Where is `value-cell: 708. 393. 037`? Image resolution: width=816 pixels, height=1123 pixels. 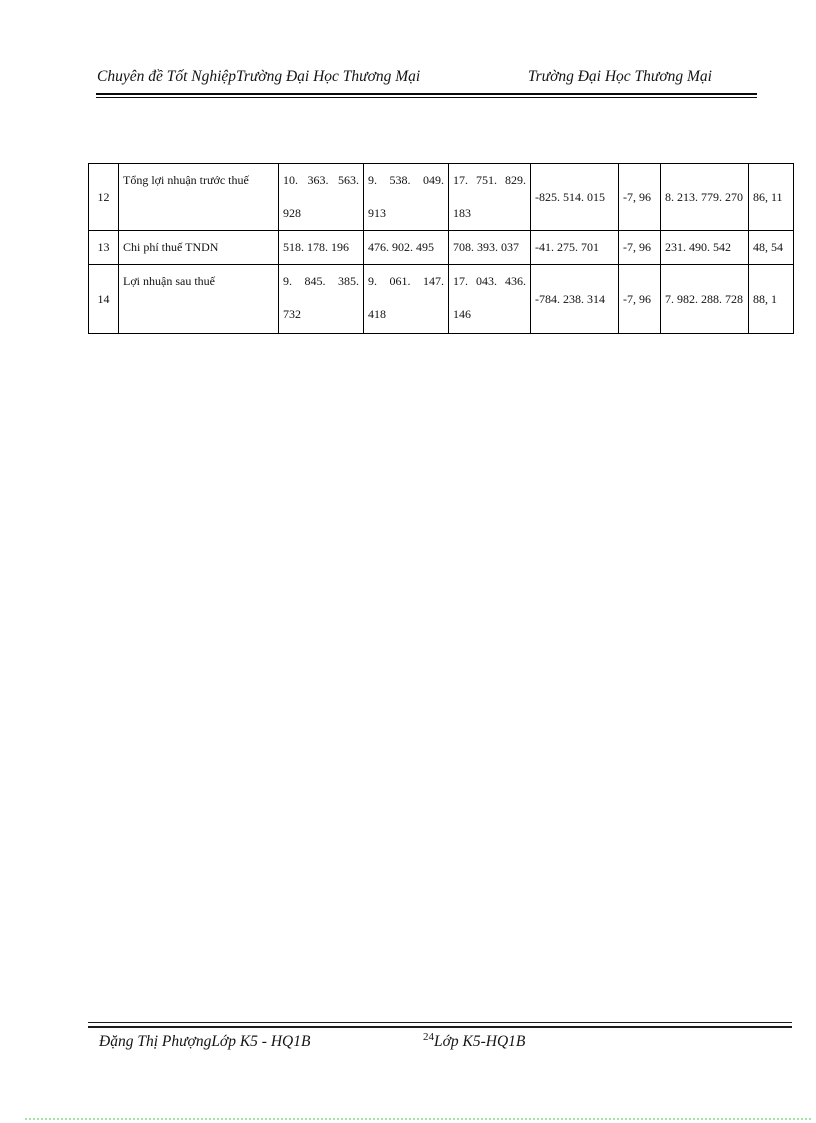 value-cell: 708. 393. 037 is located at coordinates (489, 247).